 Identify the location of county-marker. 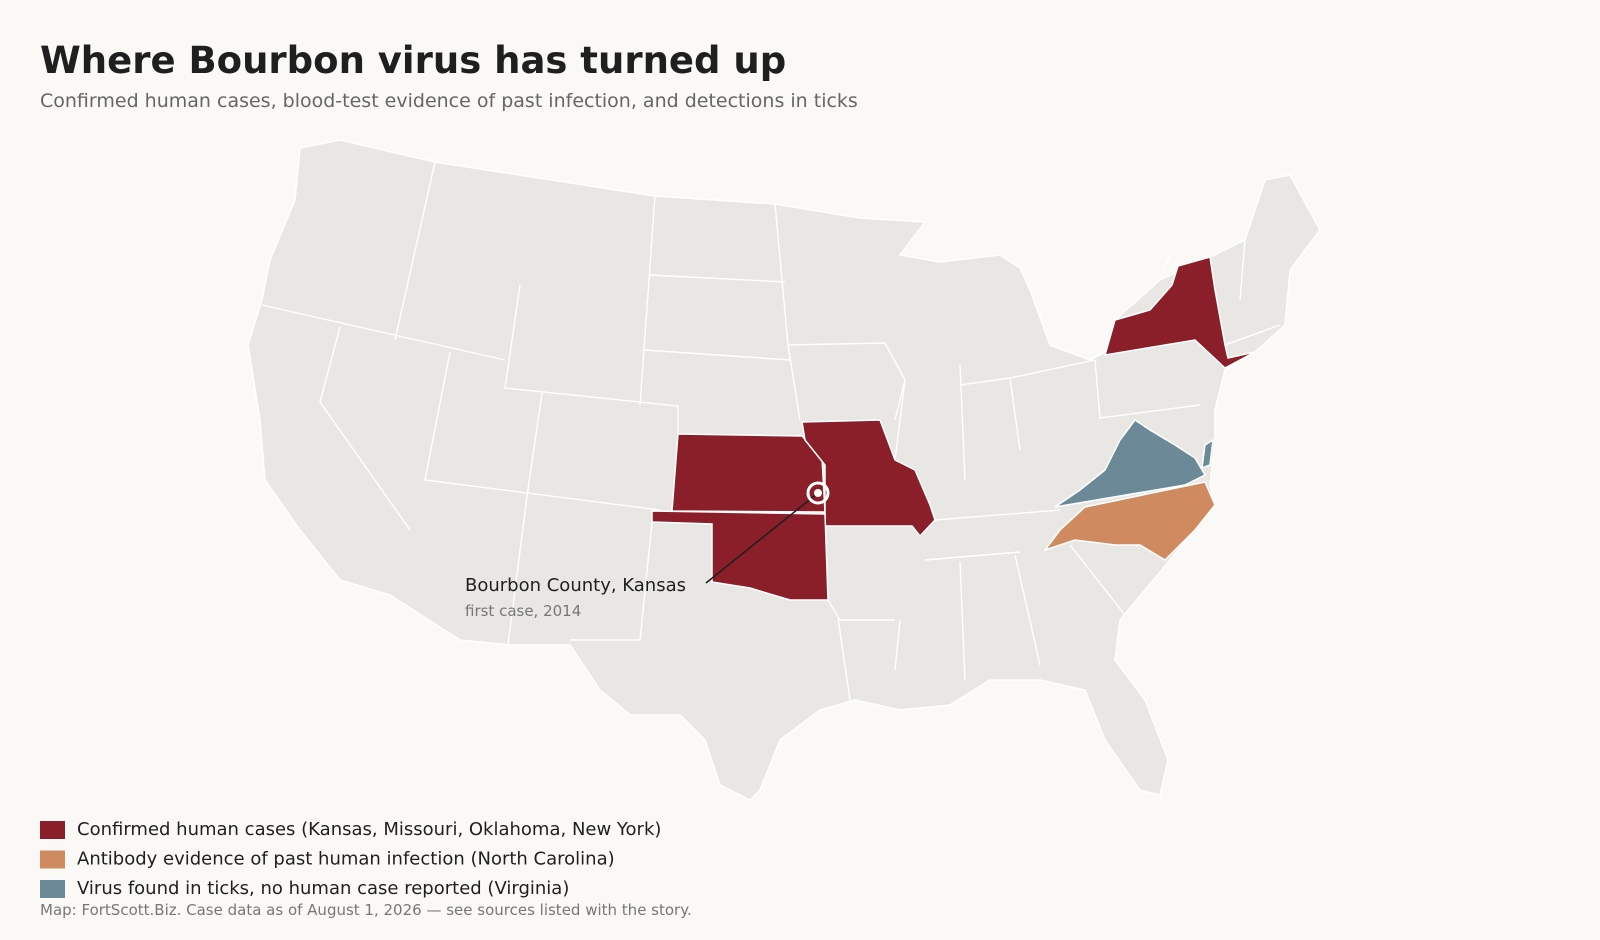
(818, 493).